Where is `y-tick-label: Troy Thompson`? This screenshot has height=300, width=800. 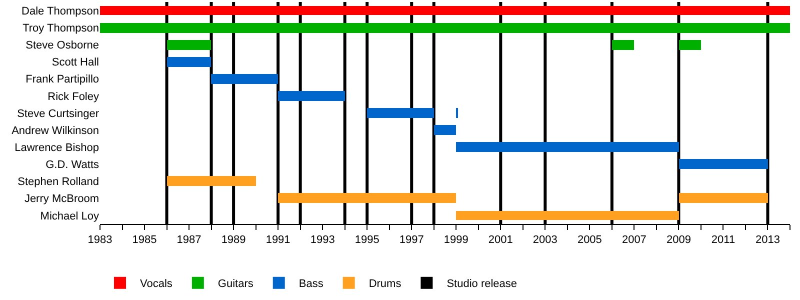
y-tick-label: Troy Thompson is located at coordinates (60, 28).